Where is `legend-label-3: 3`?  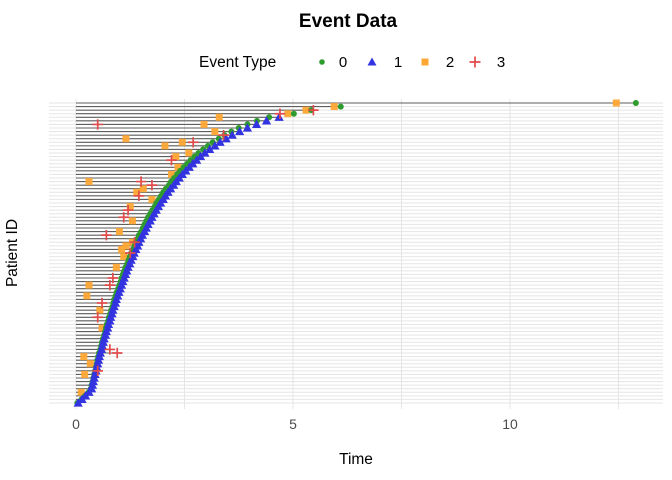
legend-label-3: 3 is located at coordinates (501, 62).